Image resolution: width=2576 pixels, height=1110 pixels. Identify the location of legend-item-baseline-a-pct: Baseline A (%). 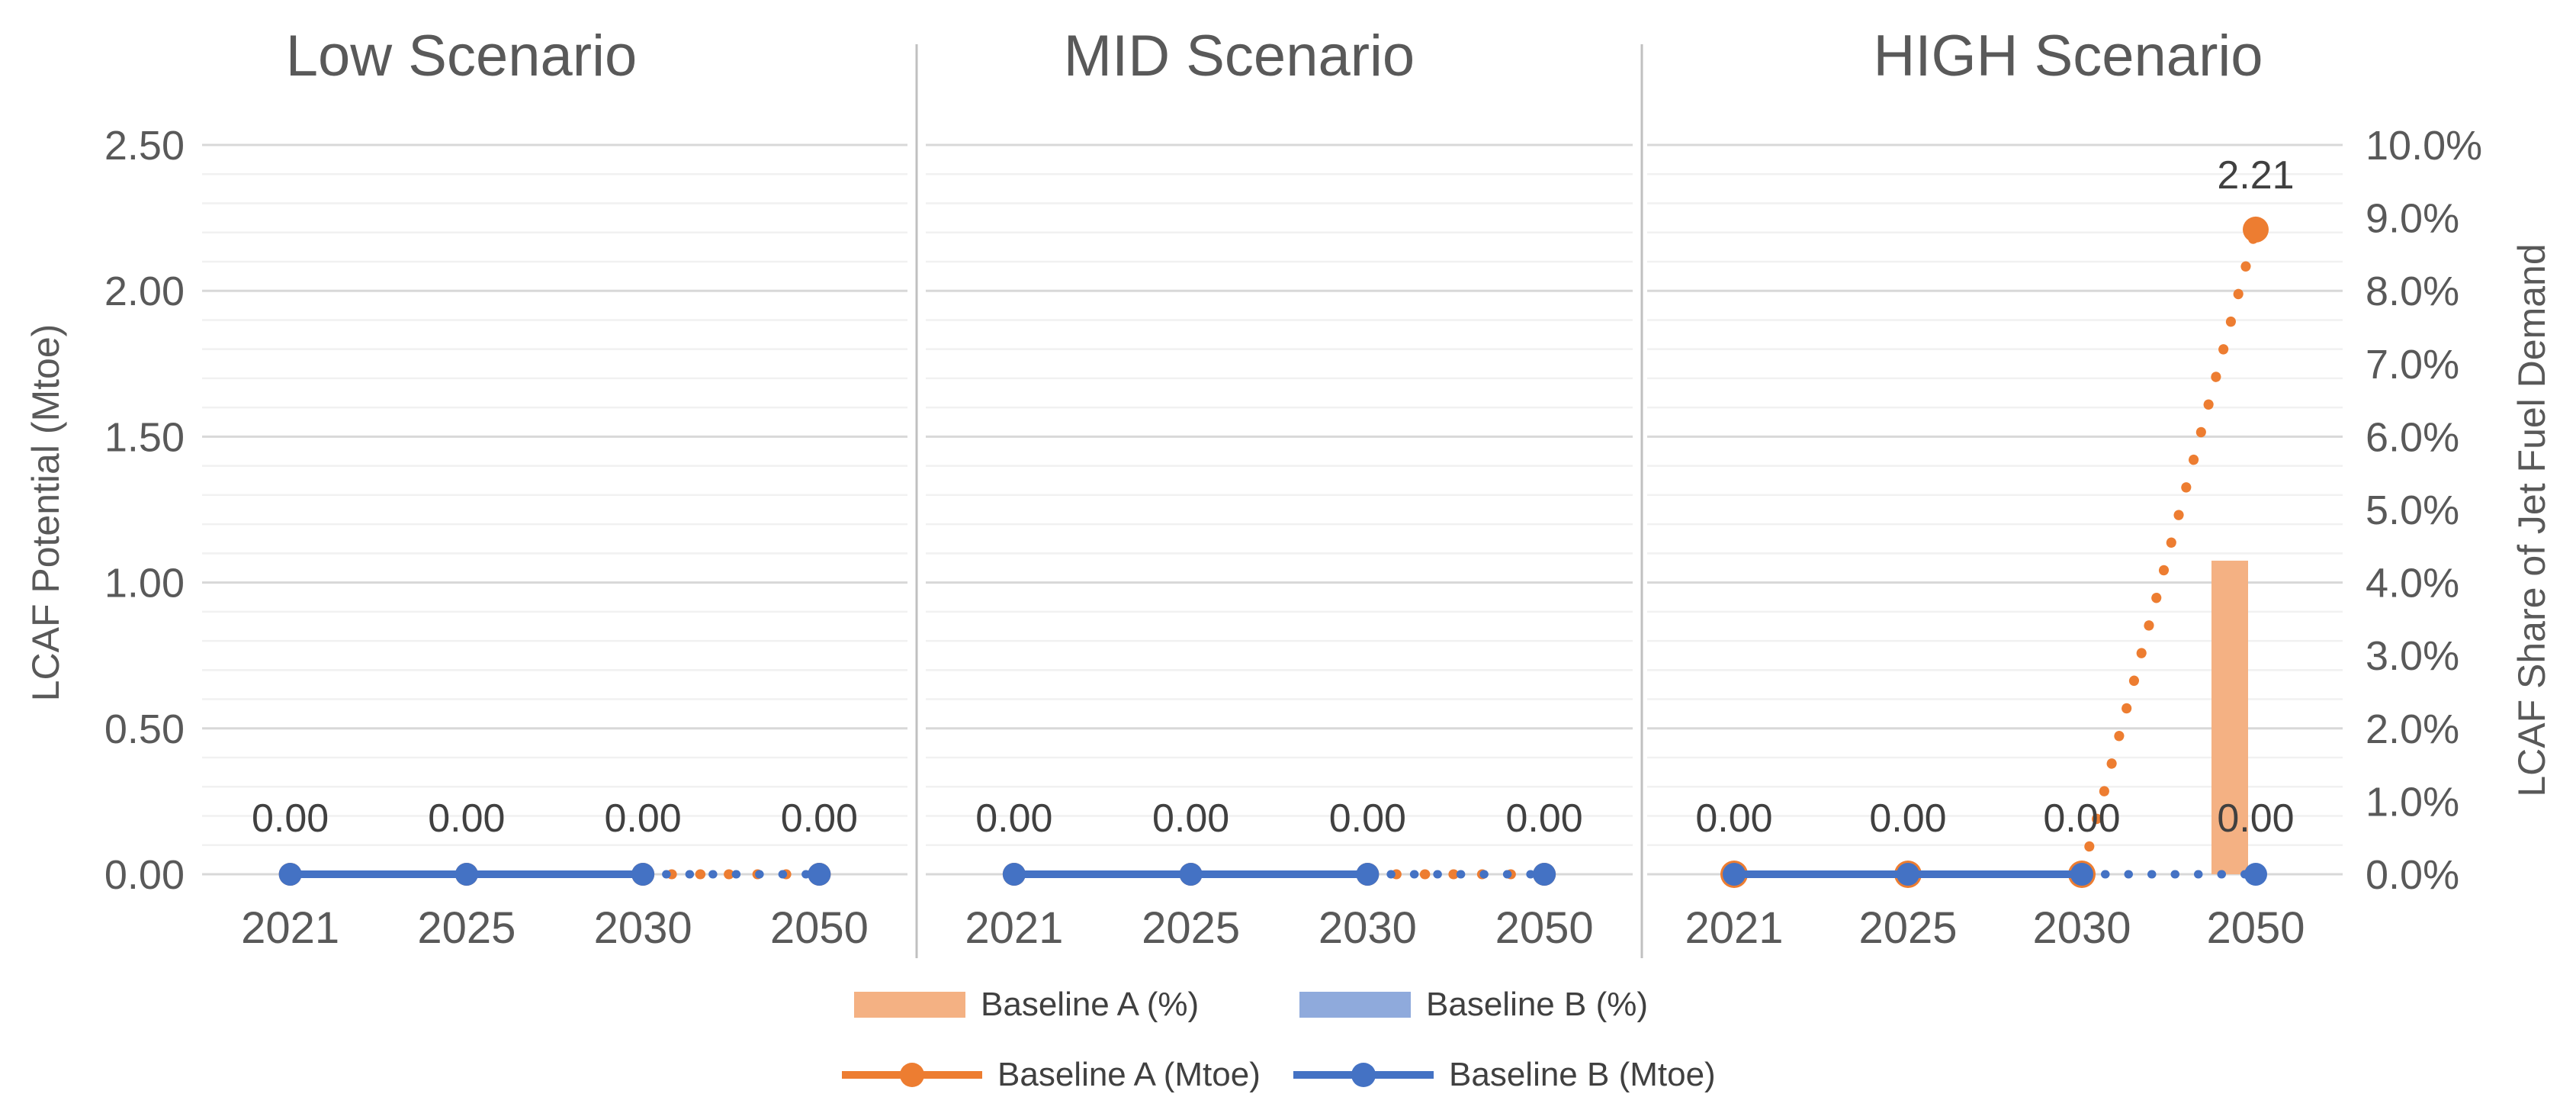
(1026, 1005).